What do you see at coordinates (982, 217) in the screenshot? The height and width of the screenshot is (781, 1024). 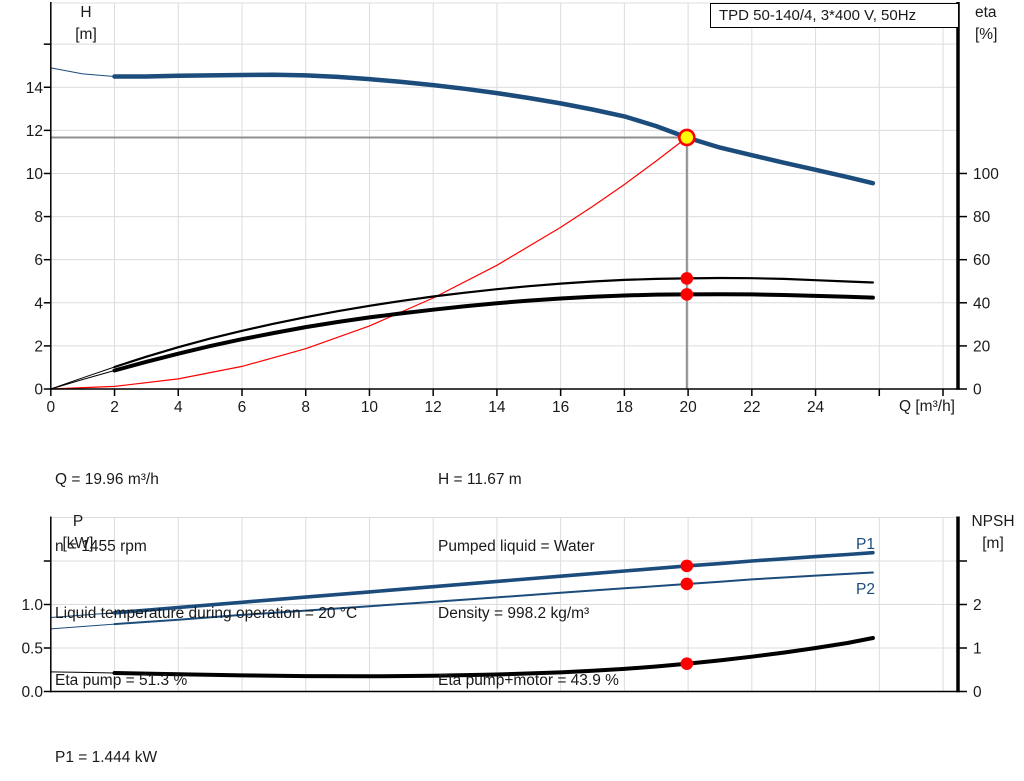 I see `svg-text: 80` at bounding box center [982, 217].